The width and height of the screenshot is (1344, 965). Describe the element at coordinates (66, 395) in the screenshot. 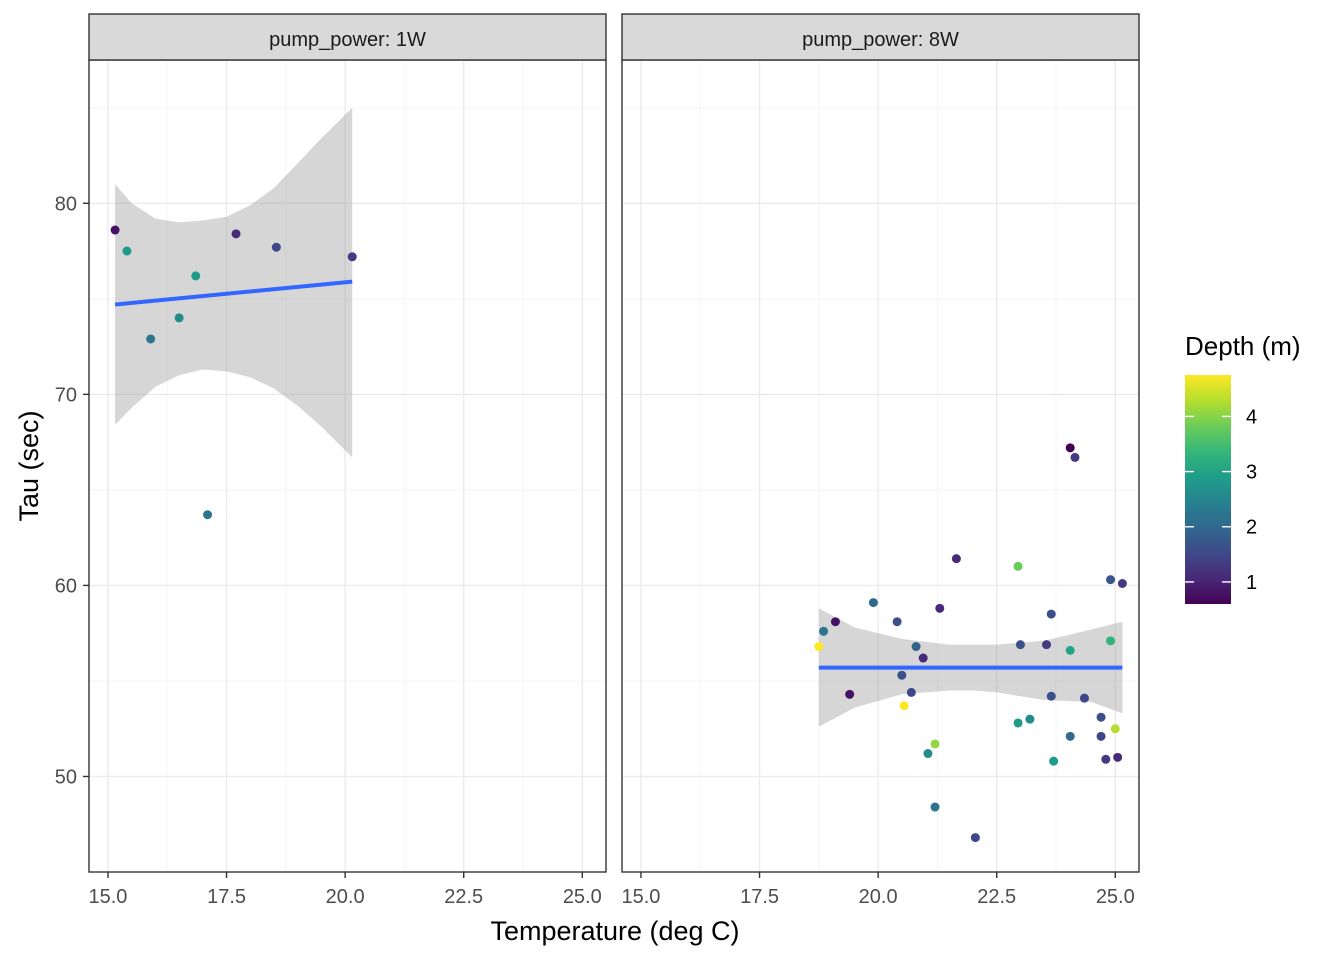

I see `y-tick-label: 70` at that location.